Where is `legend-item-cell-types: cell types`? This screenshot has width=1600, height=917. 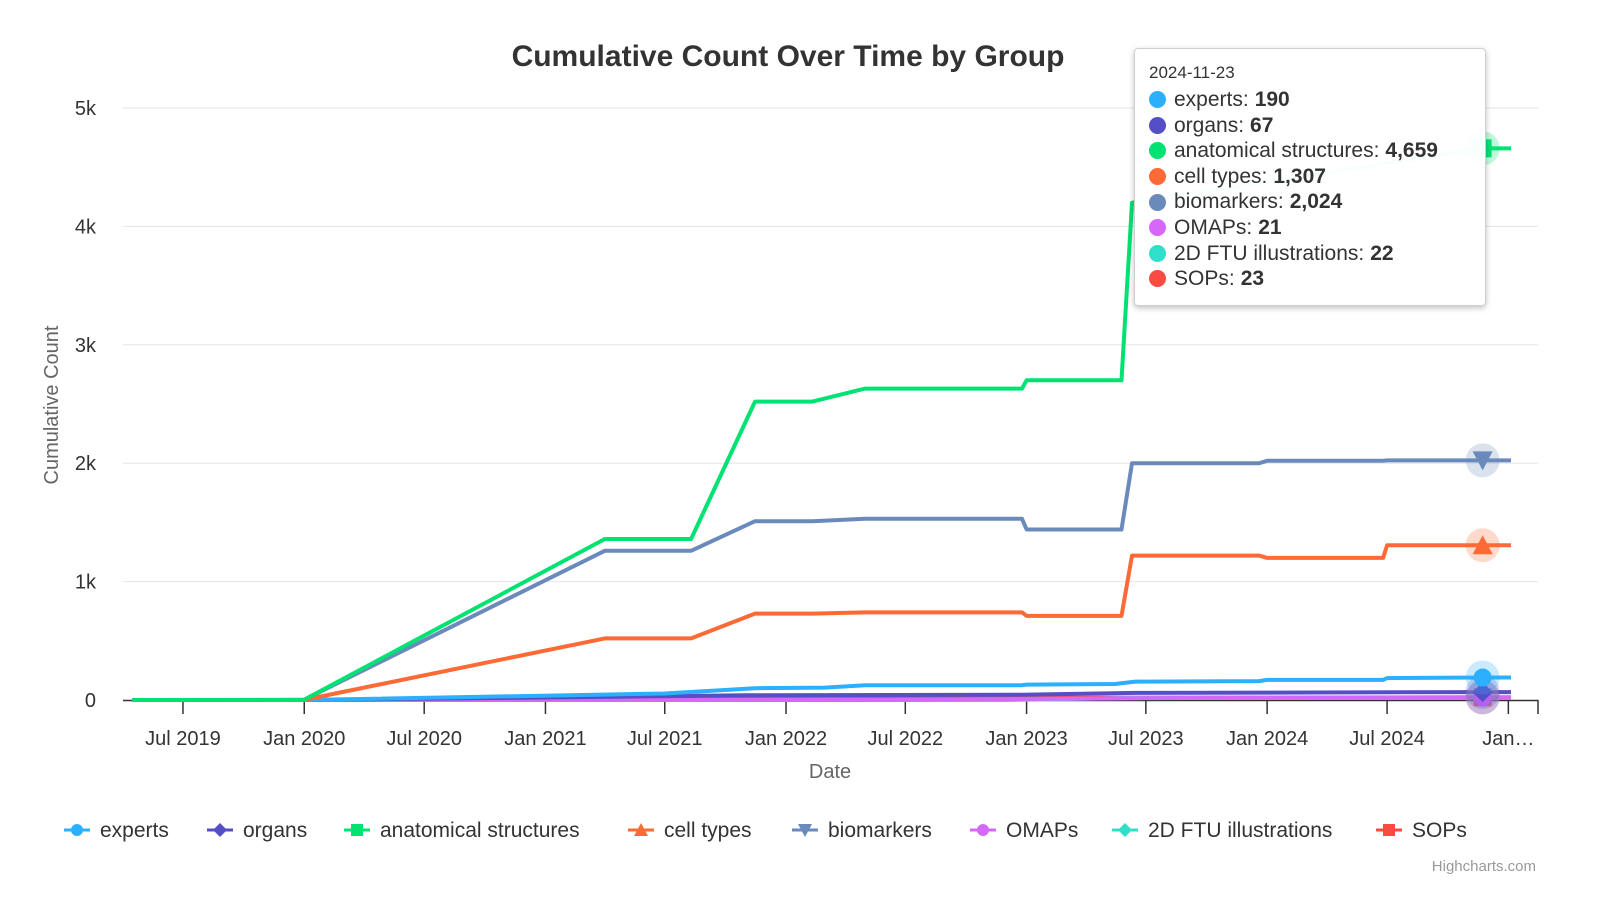
legend-item-cell-types: cell types is located at coordinates (690, 830).